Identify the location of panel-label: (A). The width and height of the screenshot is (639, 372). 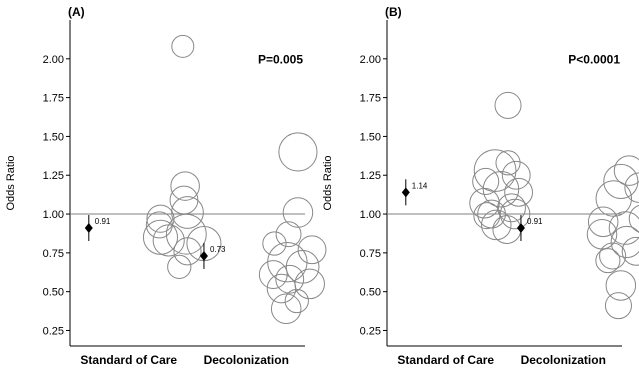
(76, 12).